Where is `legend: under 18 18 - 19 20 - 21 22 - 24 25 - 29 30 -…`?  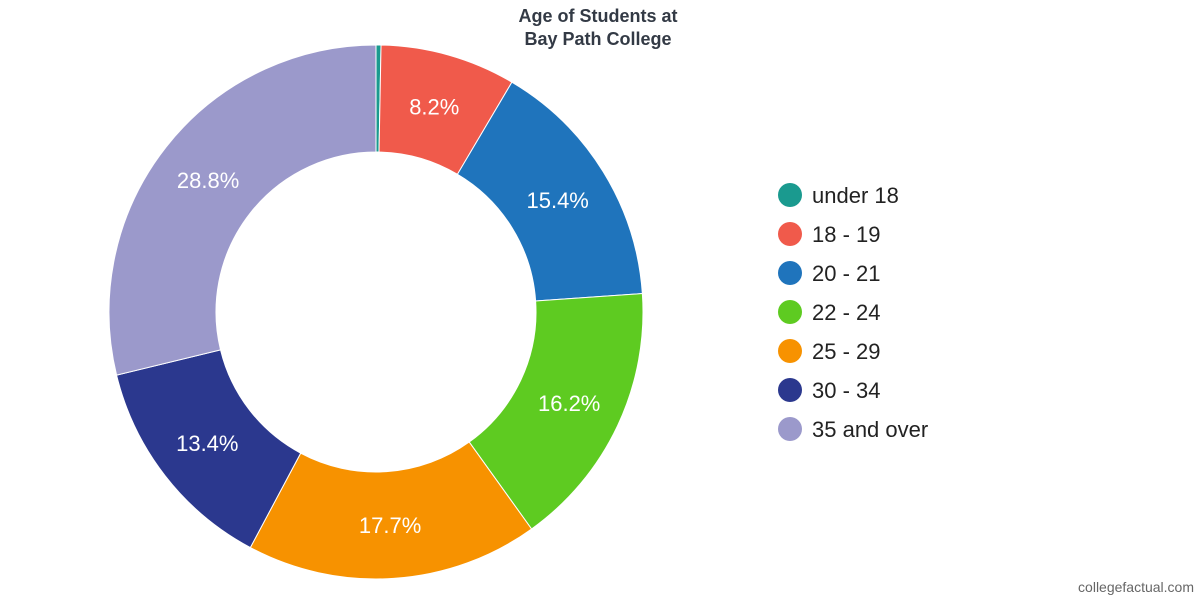 legend: under 18 18 - 19 20 - 21 22 - 24 25 - 29 30 -… is located at coordinates (853, 312).